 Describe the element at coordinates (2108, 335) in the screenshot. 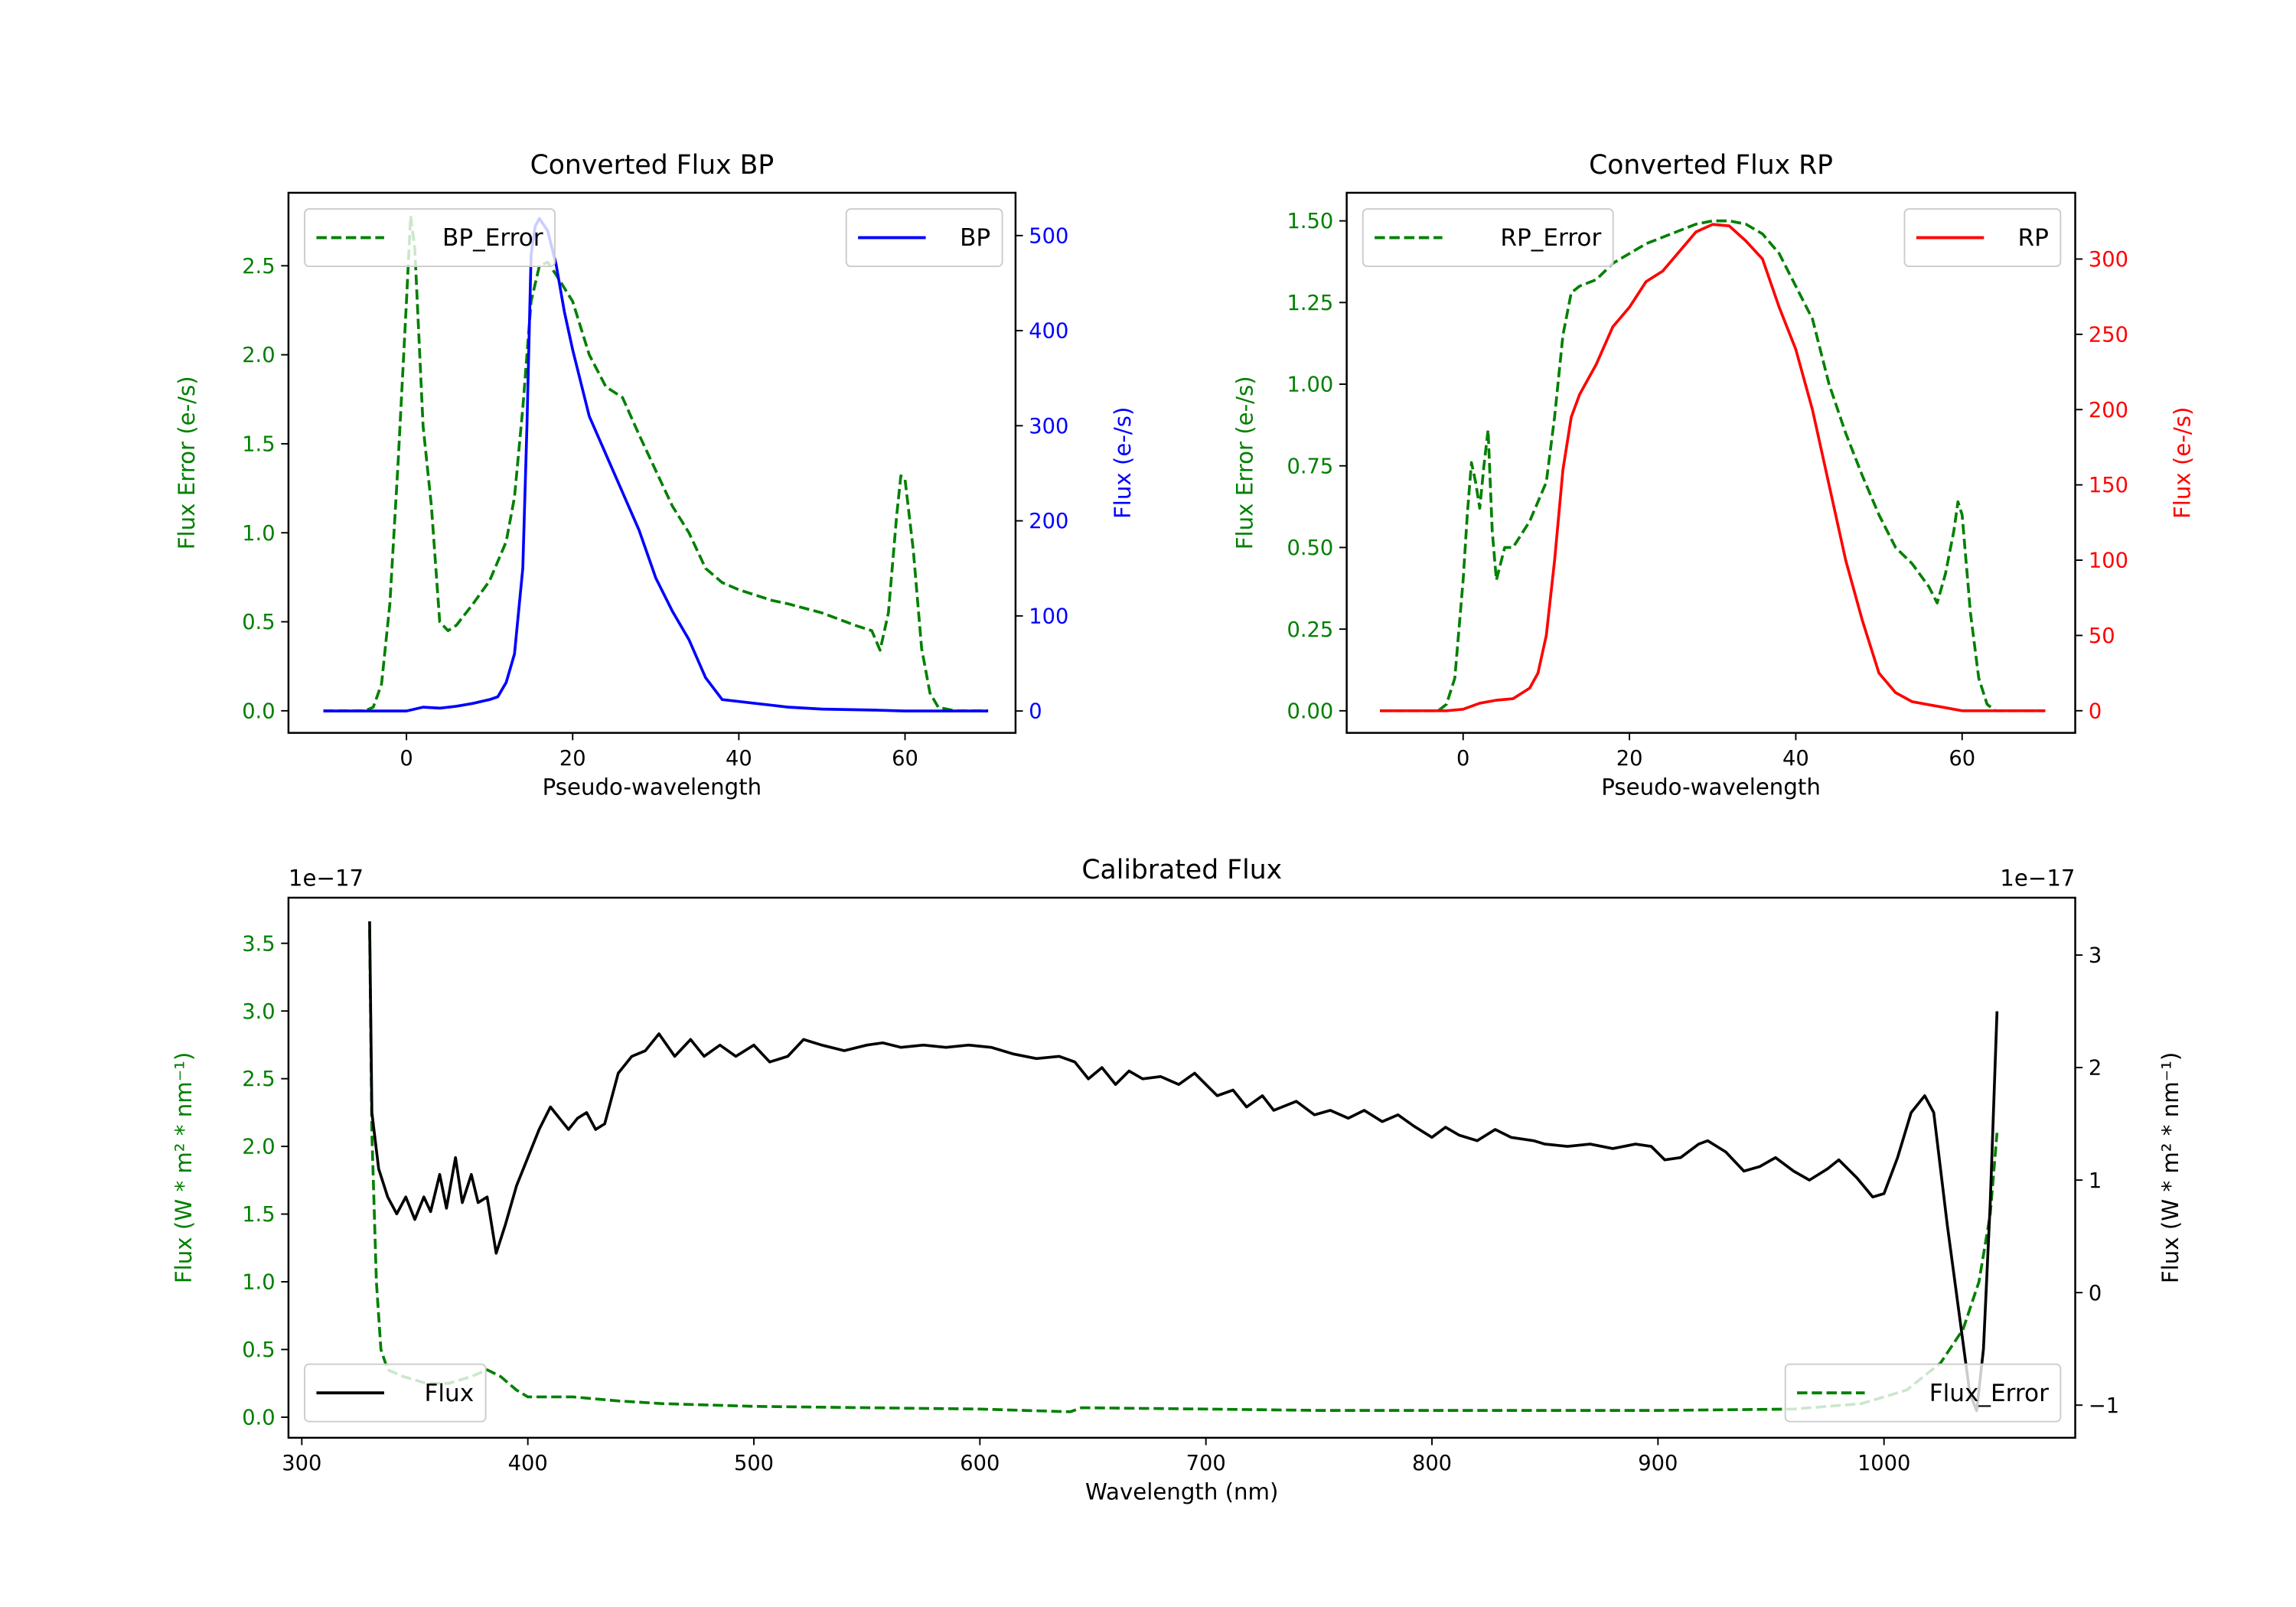

I see `y-tick-label-right: 250` at that location.